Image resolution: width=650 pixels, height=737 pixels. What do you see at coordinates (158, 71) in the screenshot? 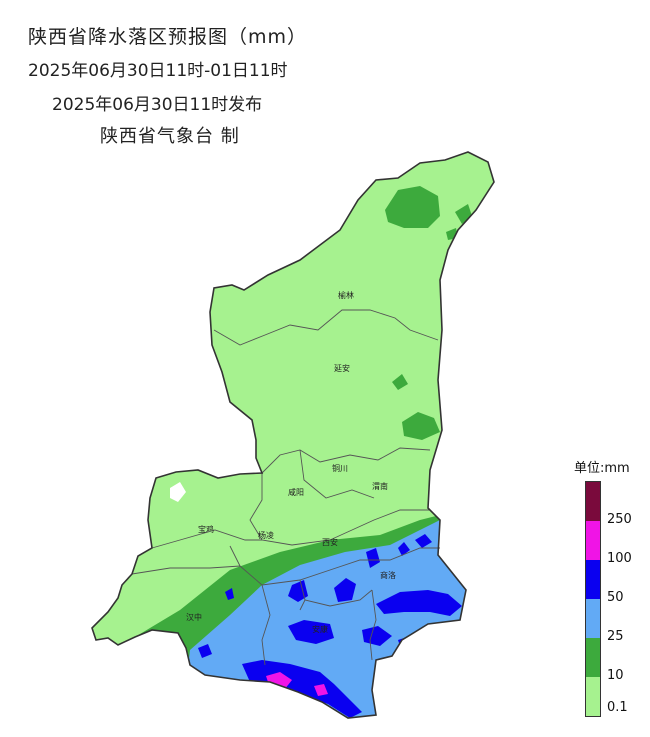
I see `forecast-period: 2025年06月30日11时-01日11时` at bounding box center [158, 71].